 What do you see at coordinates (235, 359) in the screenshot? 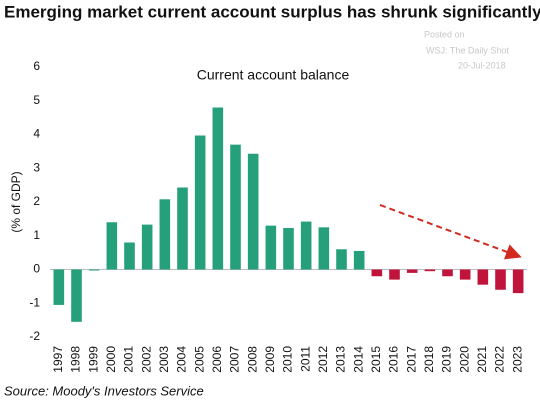
I see `x-tick-label: 2007` at bounding box center [235, 359].